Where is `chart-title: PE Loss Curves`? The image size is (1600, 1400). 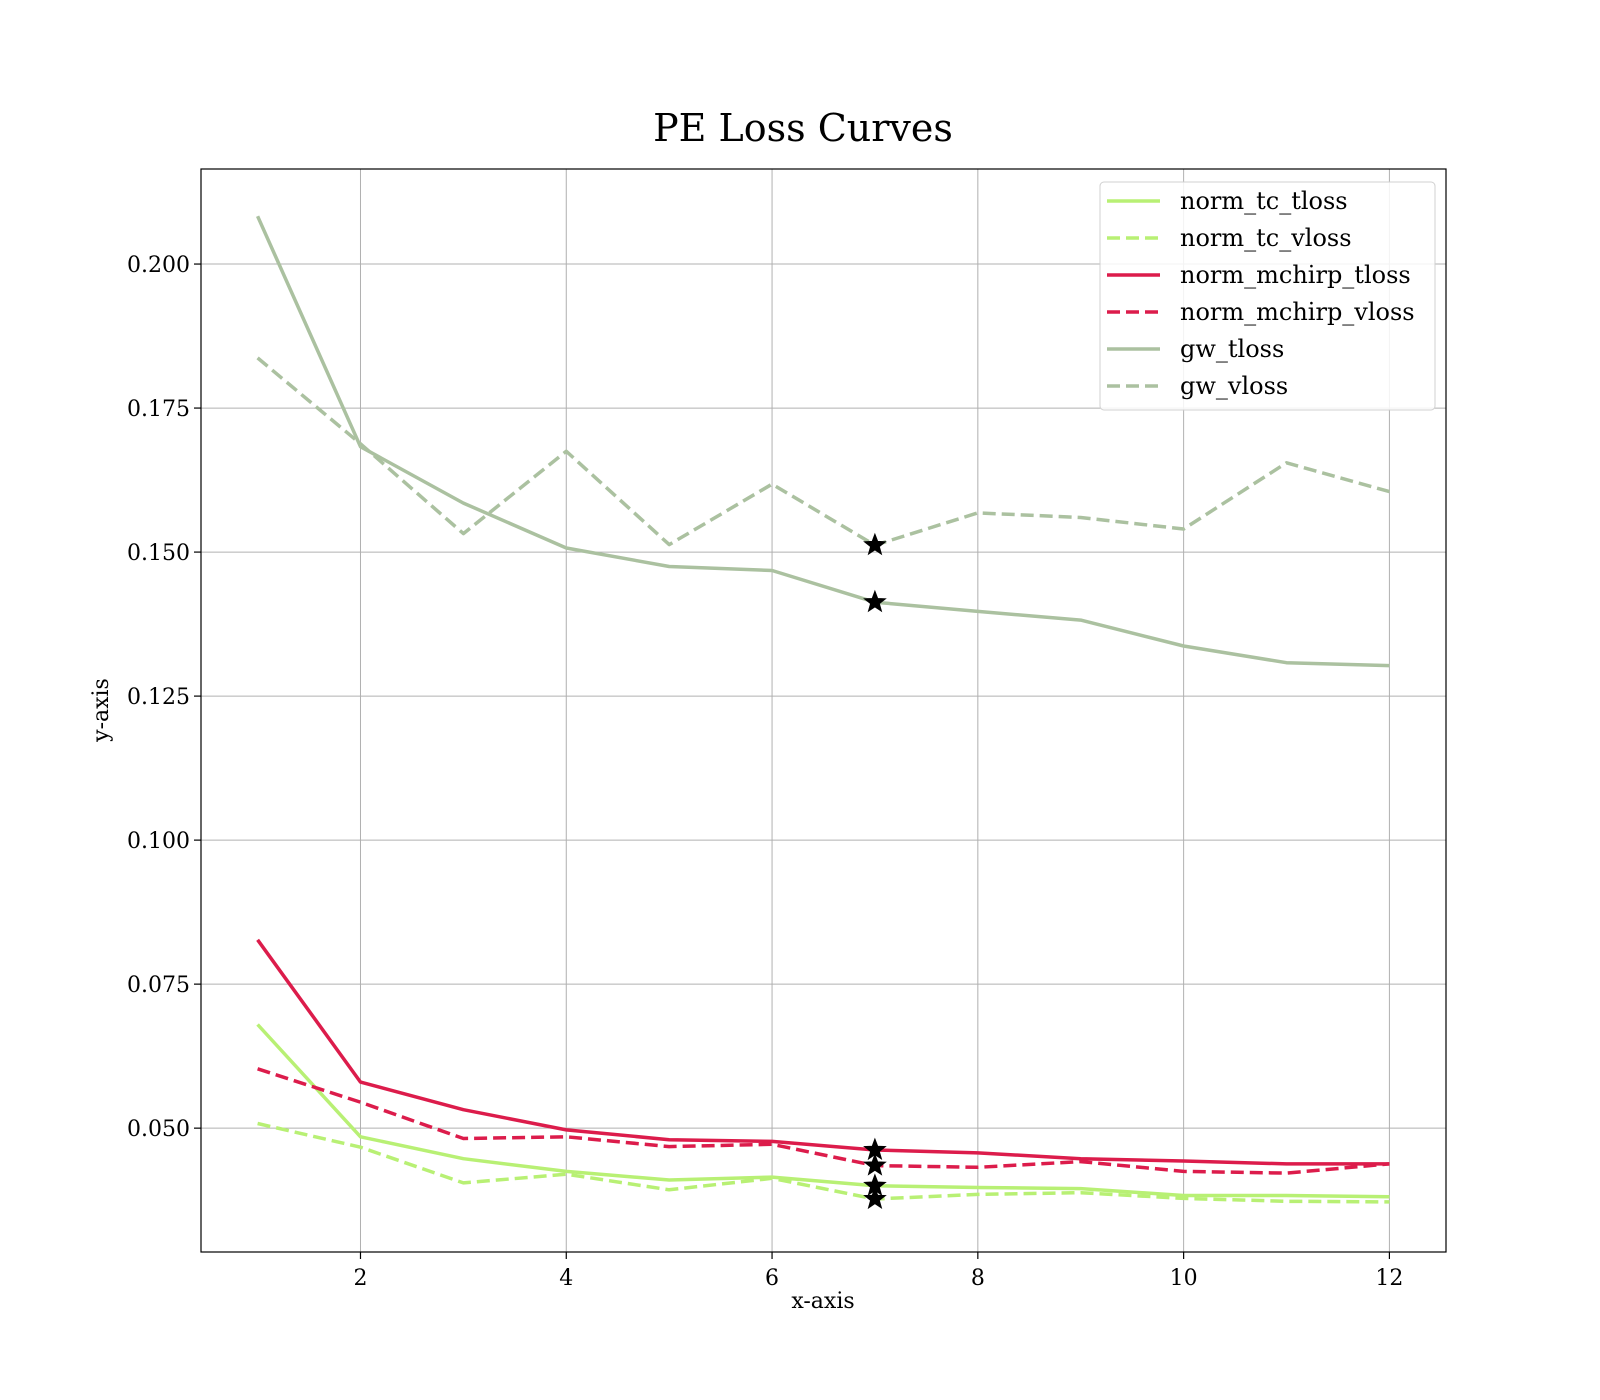 chart-title: PE Loss Curves is located at coordinates (803, 128).